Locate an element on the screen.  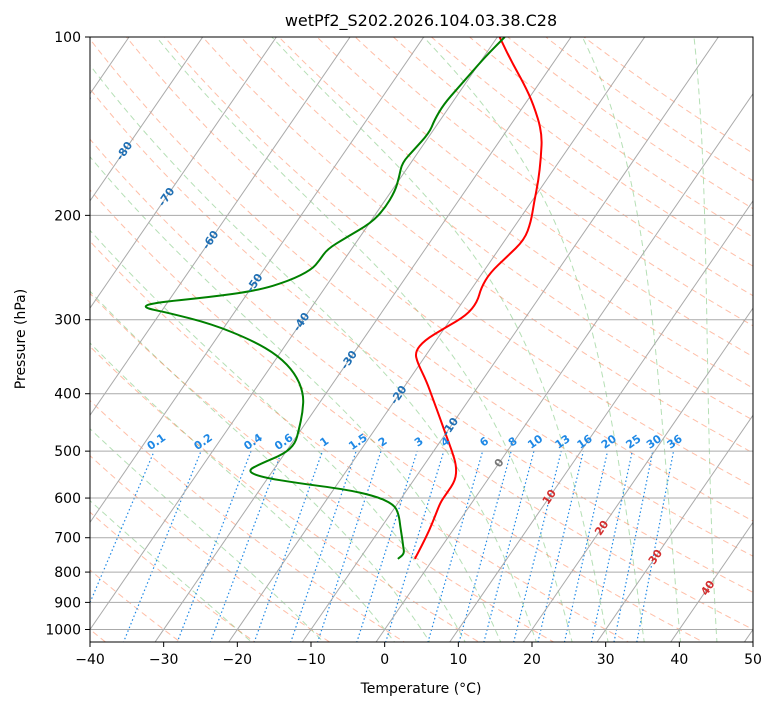
y-tick-label: 800 is located at coordinates (67, 573).